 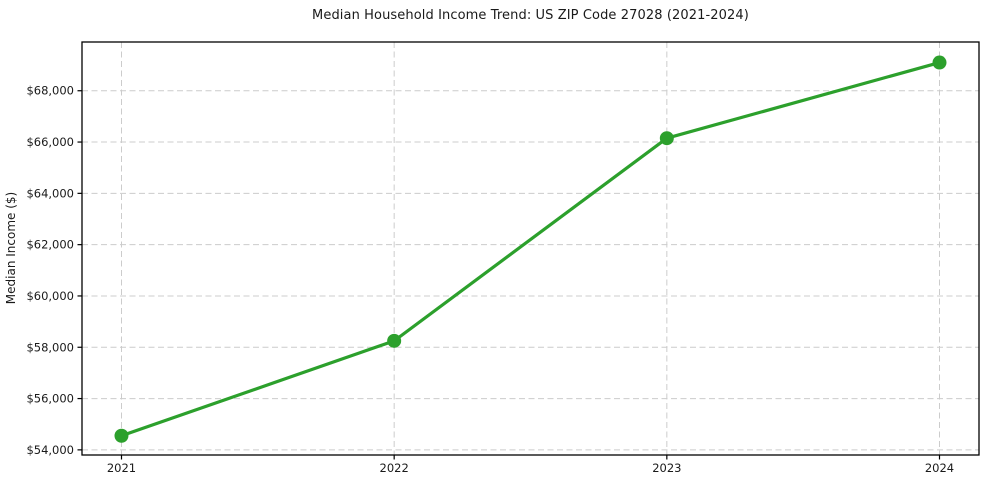 What do you see at coordinates (50, 91) in the screenshot?
I see `y-tick-label: $68,000` at bounding box center [50, 91].